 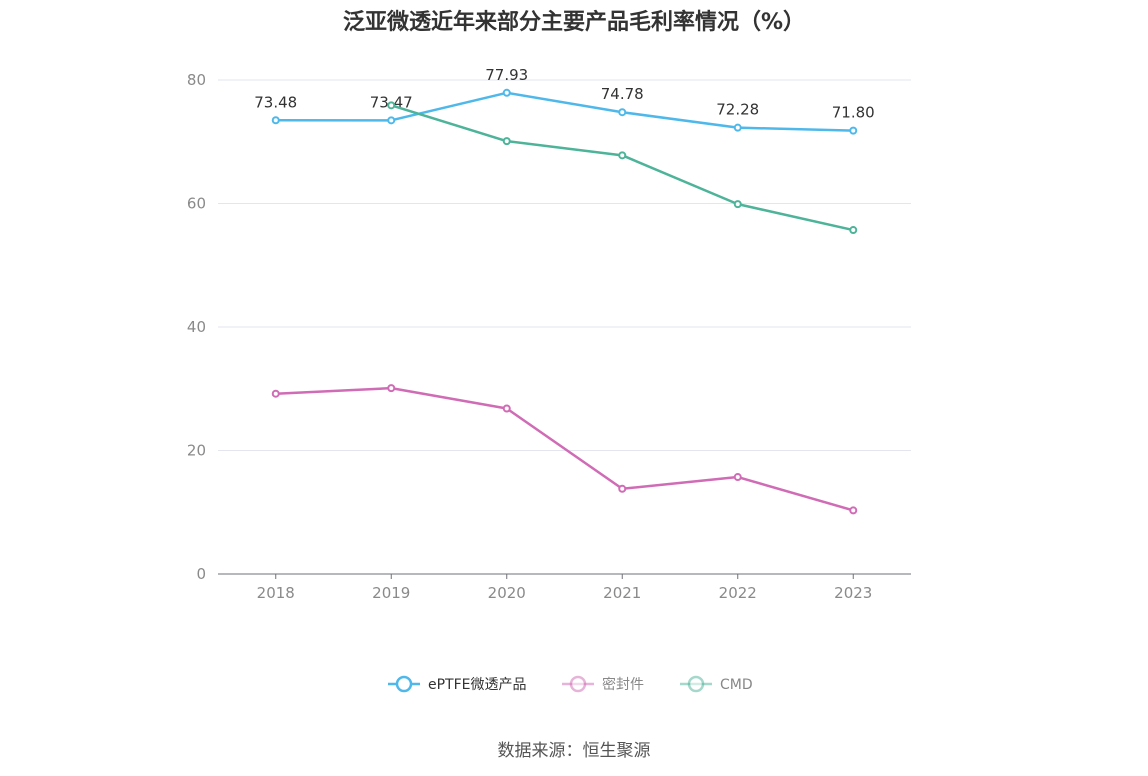 I want to click on x-tick-label: 2020, so click(x=507, y=593).